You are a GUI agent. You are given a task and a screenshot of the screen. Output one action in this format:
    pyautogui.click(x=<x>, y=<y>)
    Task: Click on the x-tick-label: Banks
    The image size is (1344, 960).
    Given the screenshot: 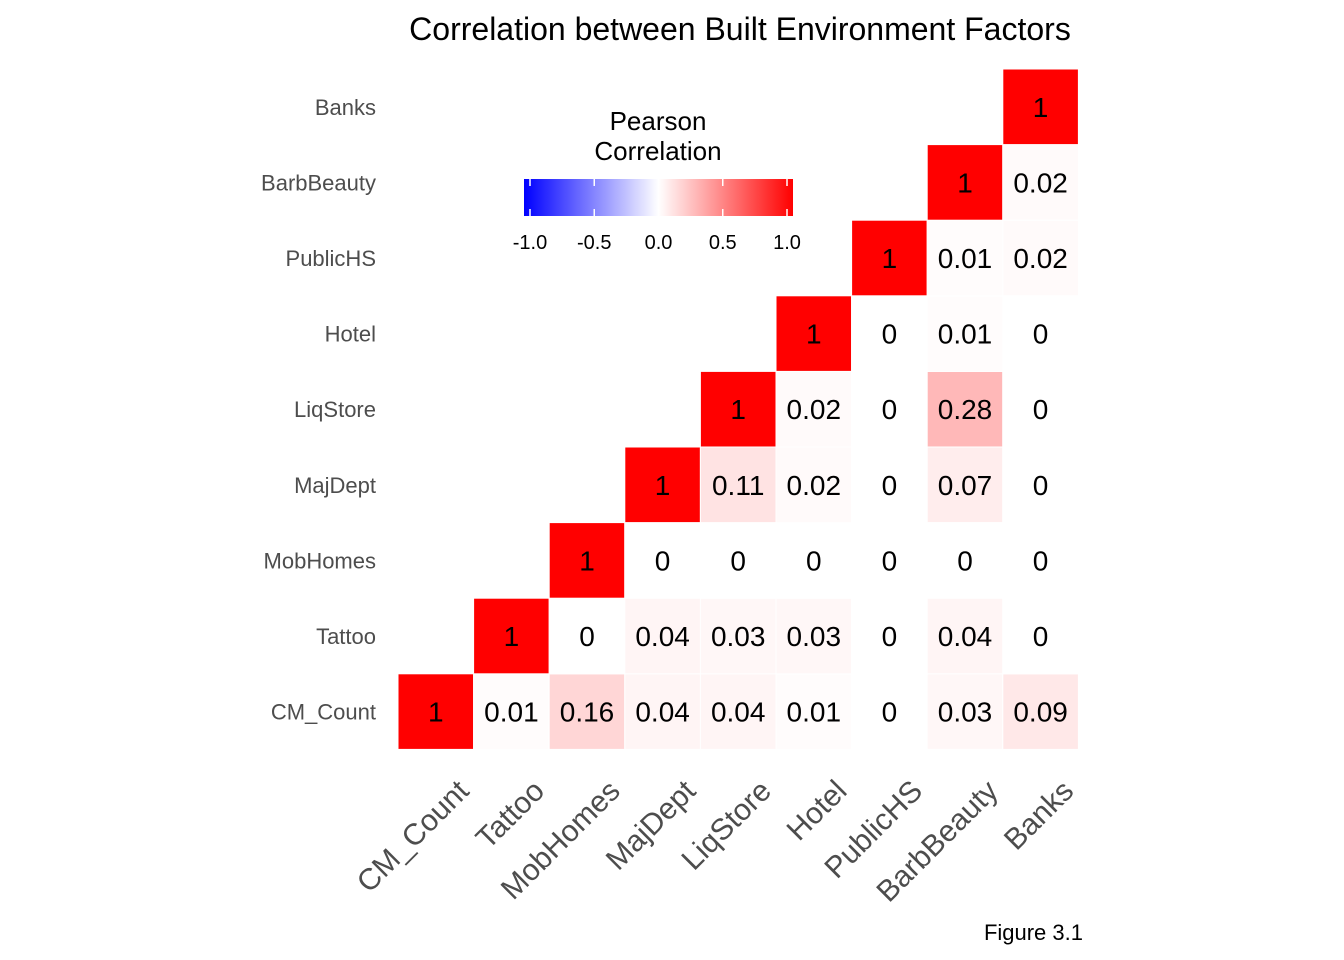 What is the action you would take?
    pyautogui.click(x=1039, y=815)
    